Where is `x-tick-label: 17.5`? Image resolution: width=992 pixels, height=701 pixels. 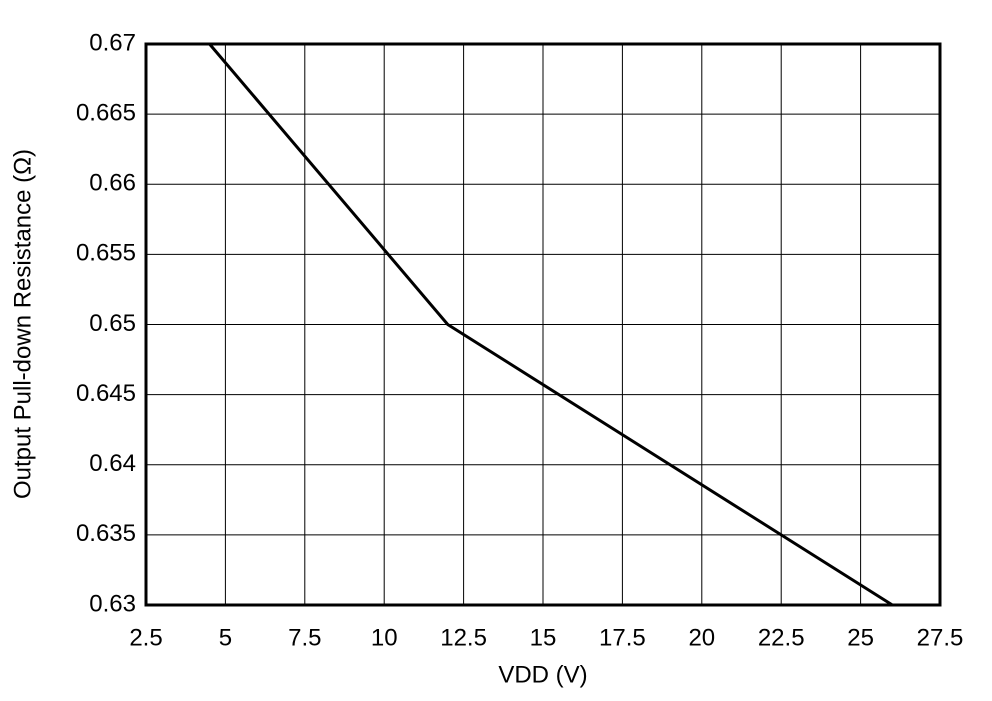 x-tick-label: 17.5 is located at coordinates (622, 637).